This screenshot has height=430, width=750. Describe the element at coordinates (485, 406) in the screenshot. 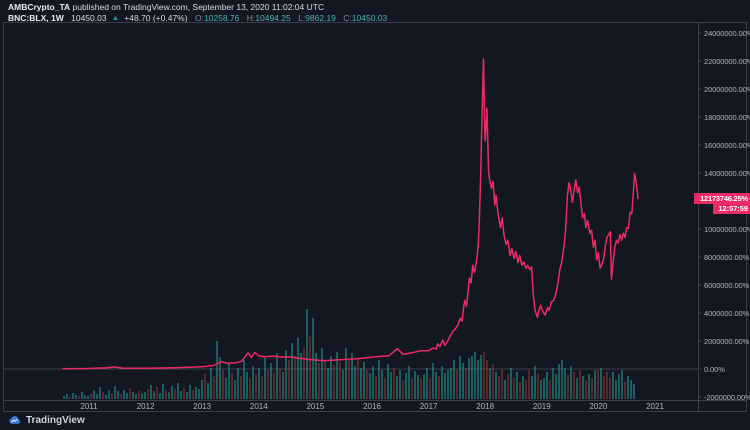

I see `time-axis-label: 2018` at that location.